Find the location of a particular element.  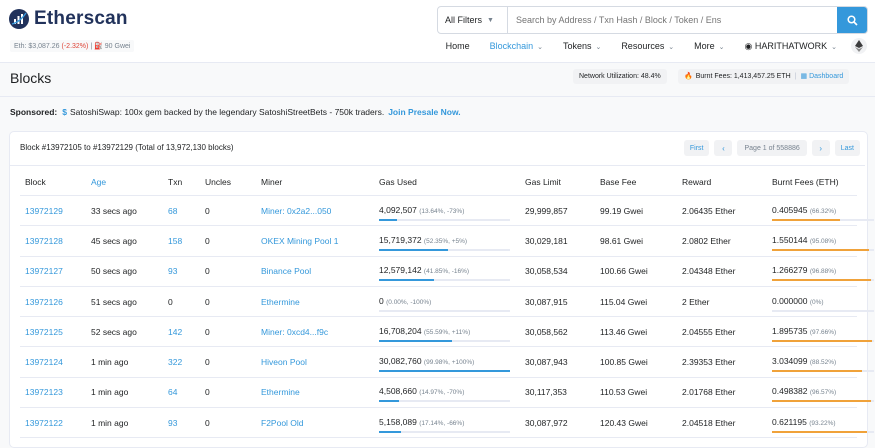

gas-limit: 30,087,972 is located at coordinates (557, 423).